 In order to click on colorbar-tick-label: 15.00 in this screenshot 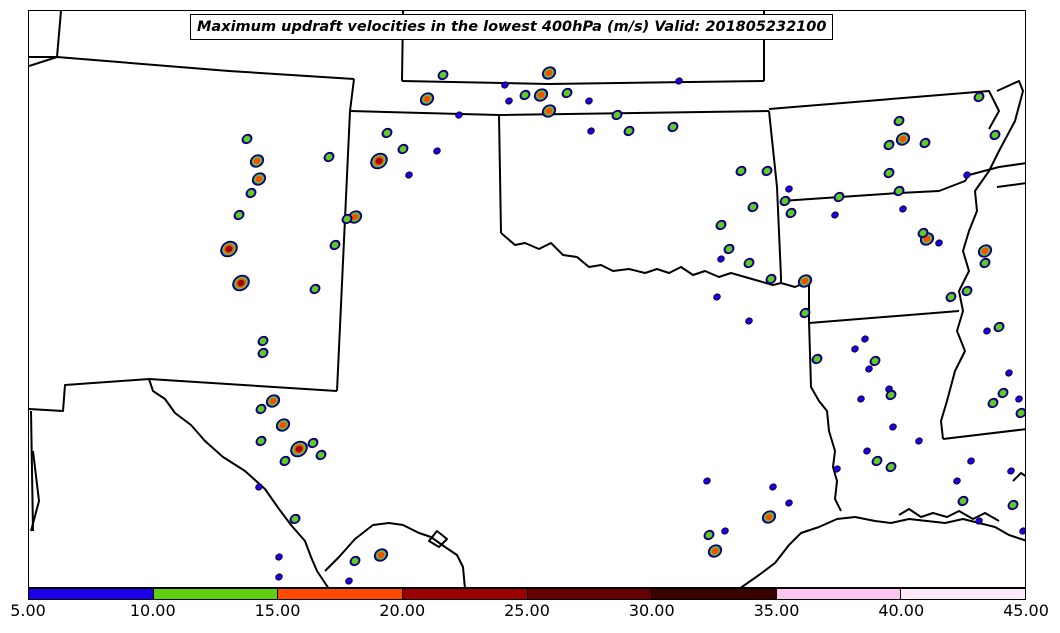, I will do `click(277, 610)`.